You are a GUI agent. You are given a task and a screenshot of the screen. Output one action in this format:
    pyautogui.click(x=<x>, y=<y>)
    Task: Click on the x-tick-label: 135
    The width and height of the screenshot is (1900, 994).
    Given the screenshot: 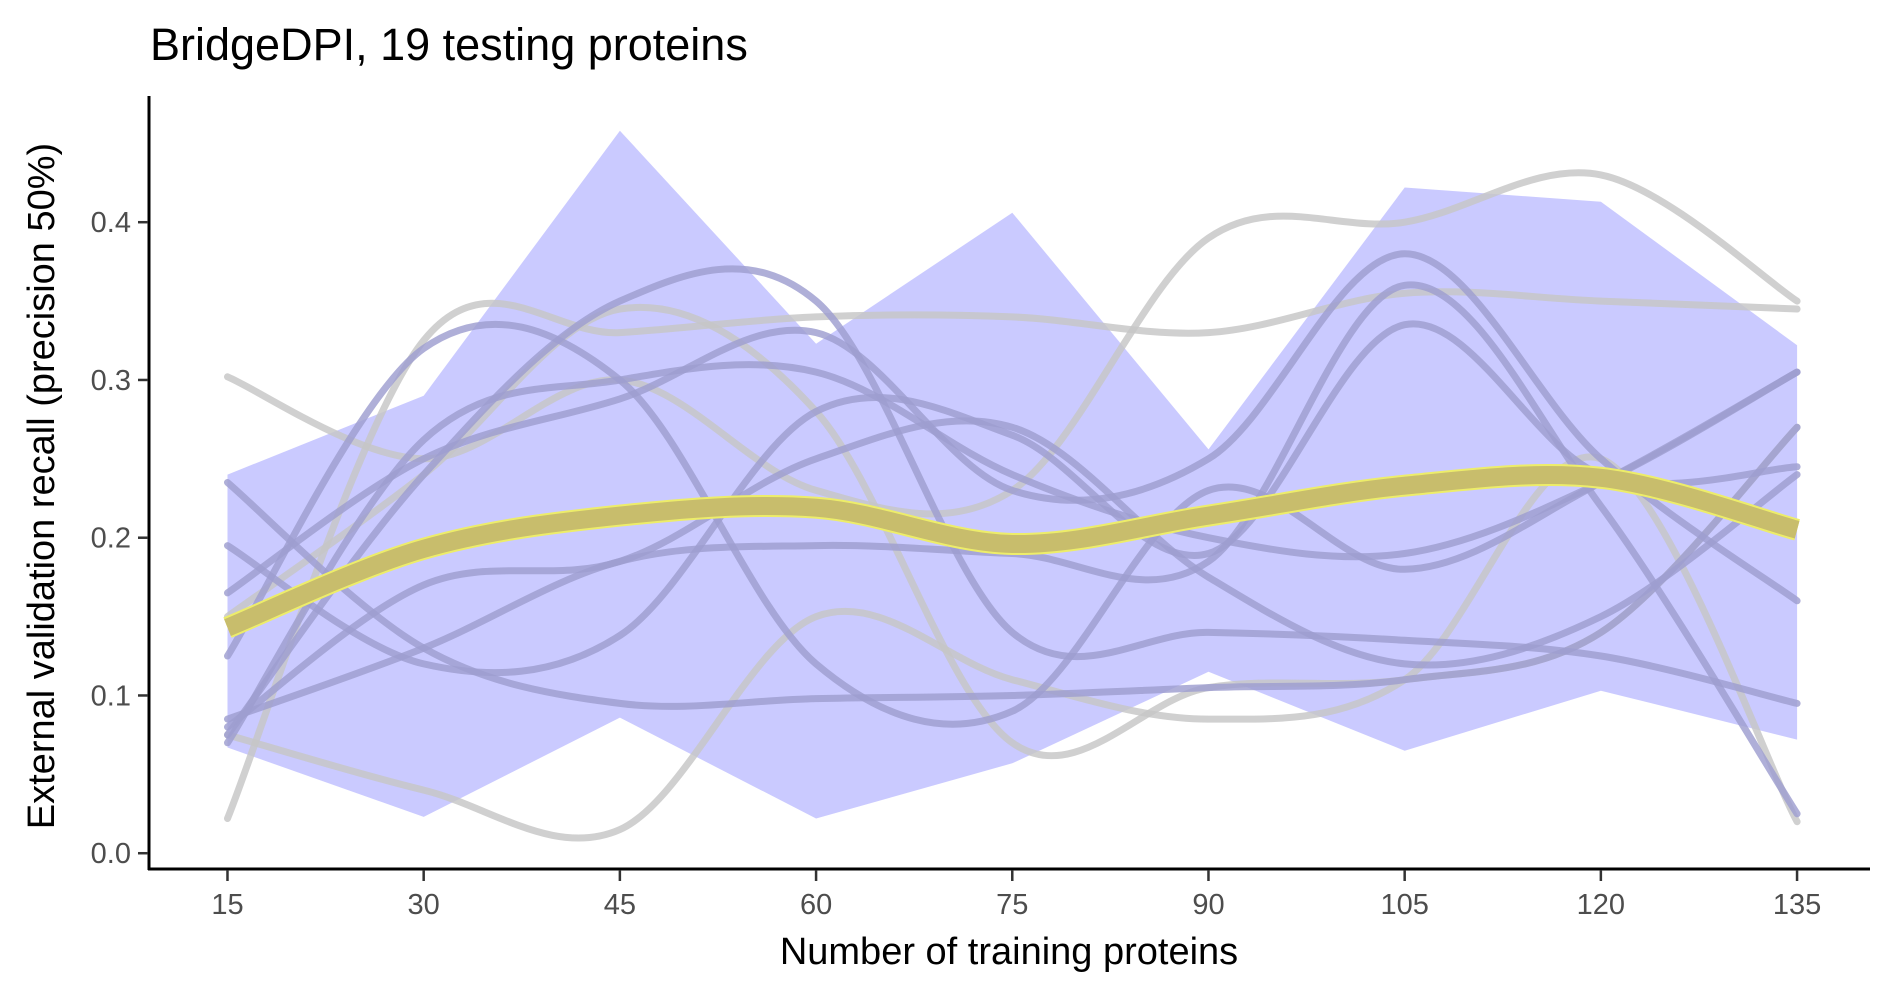 What is the action you would take?
    pyautogui.click(x=1797, y=905)
    